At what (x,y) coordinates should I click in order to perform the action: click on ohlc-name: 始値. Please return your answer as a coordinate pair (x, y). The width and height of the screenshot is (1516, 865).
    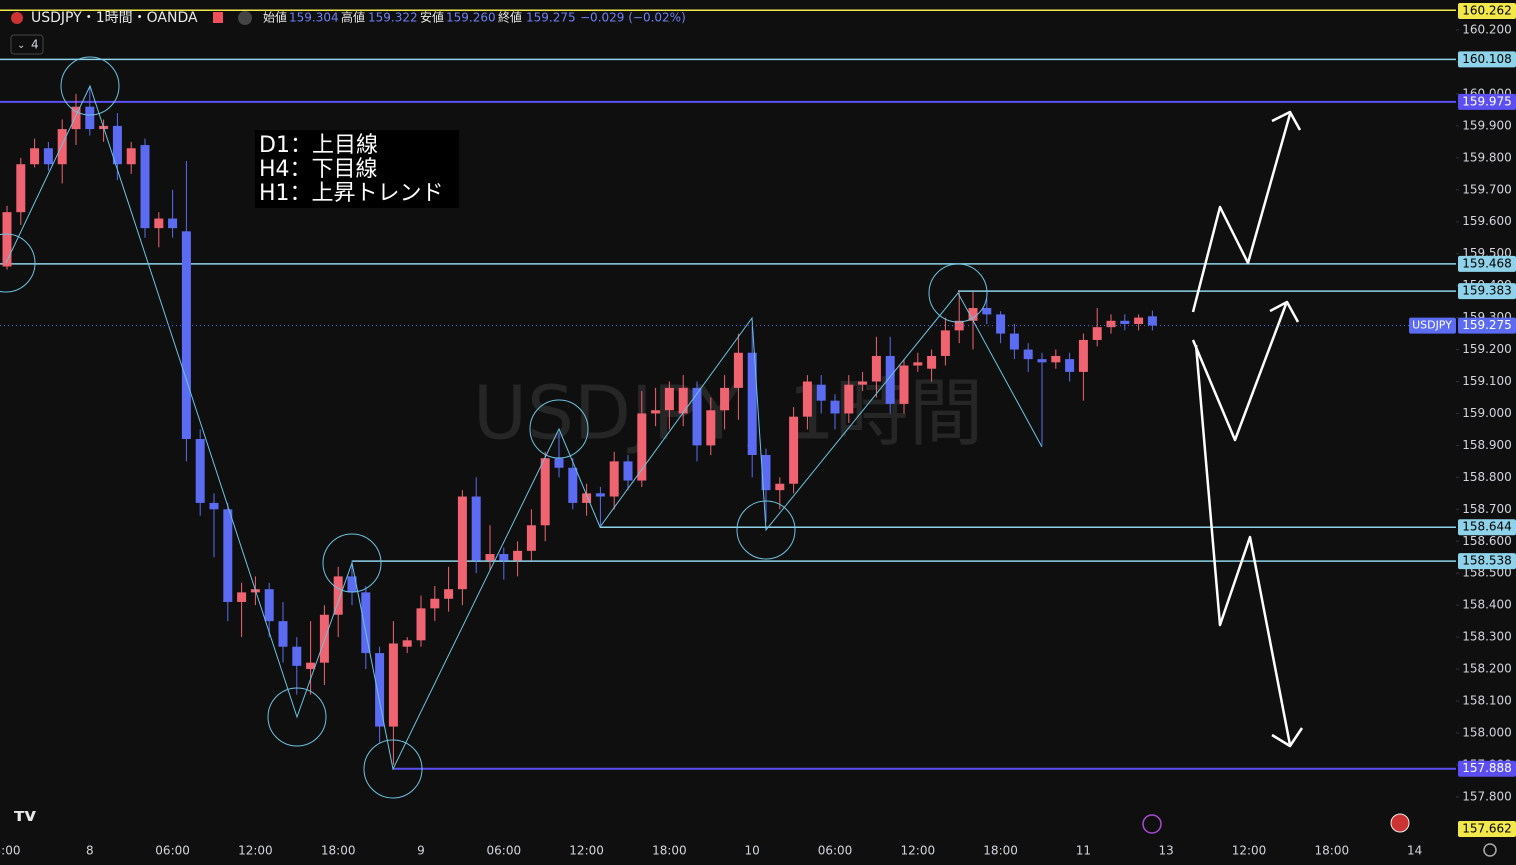
    Looking at the image, I should click on (275, 17).